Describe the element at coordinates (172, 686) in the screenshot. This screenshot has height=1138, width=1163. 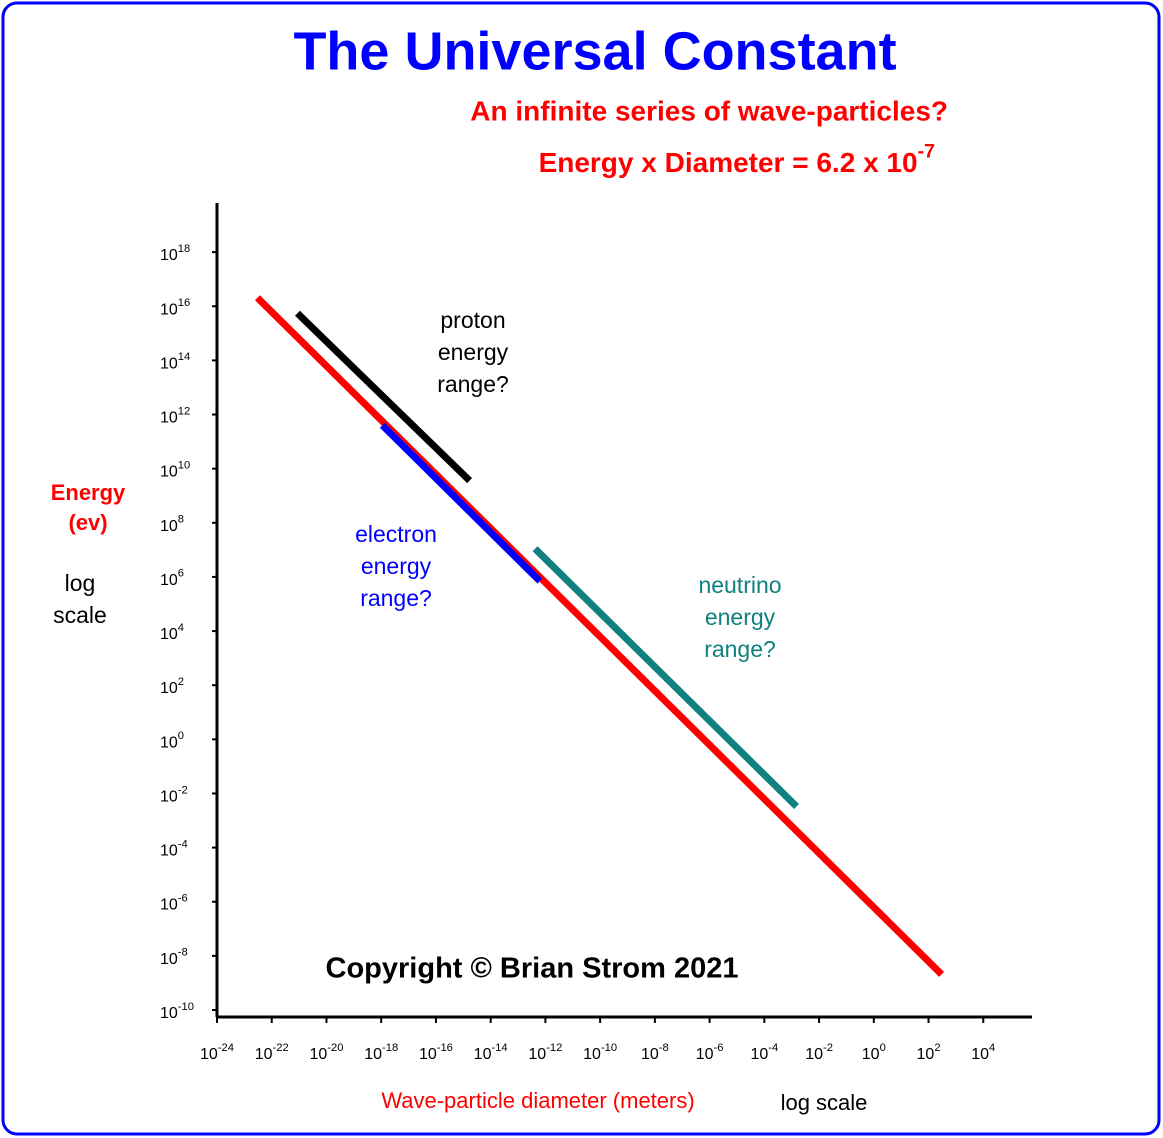
I see `y-tick-label: 10²` at that location.